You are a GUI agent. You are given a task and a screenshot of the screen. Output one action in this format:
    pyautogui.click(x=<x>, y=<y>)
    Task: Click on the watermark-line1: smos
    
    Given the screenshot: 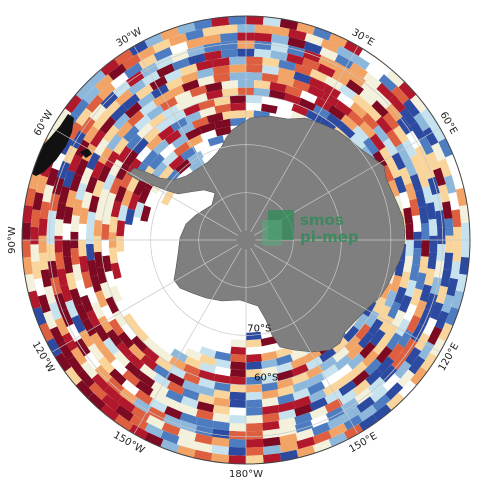 What is the action you would take?
    pyautogui.click(x=322, y=220)
    